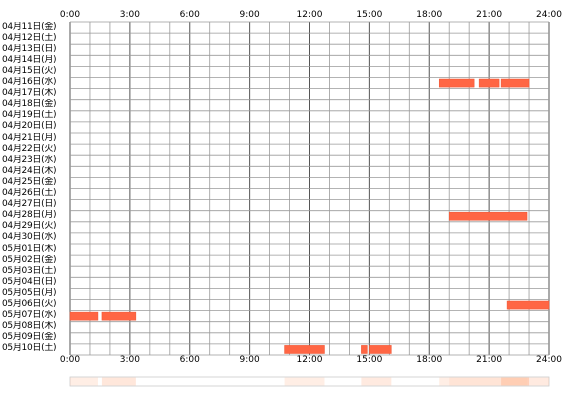  Describe the element at coordinates (249, 15) in the screenshot. I see `hour-tick-top: 9:00` at that location.